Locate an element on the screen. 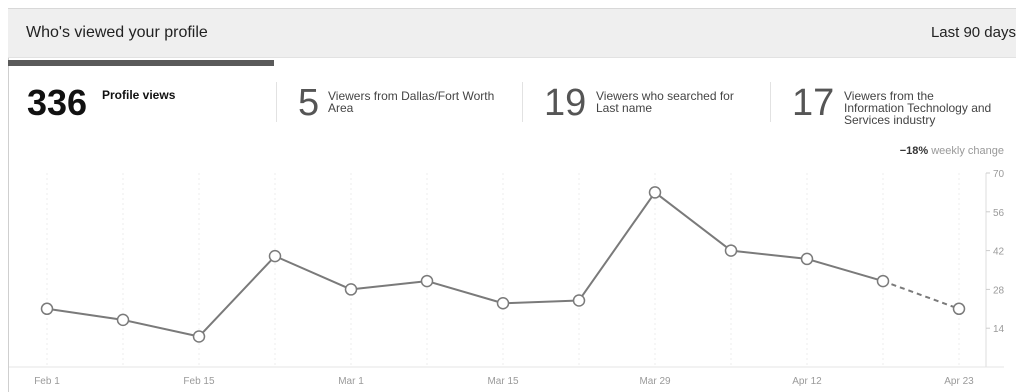 The image size is (1016, 392). tab-count: 19 is located at coordinates (565, 103).